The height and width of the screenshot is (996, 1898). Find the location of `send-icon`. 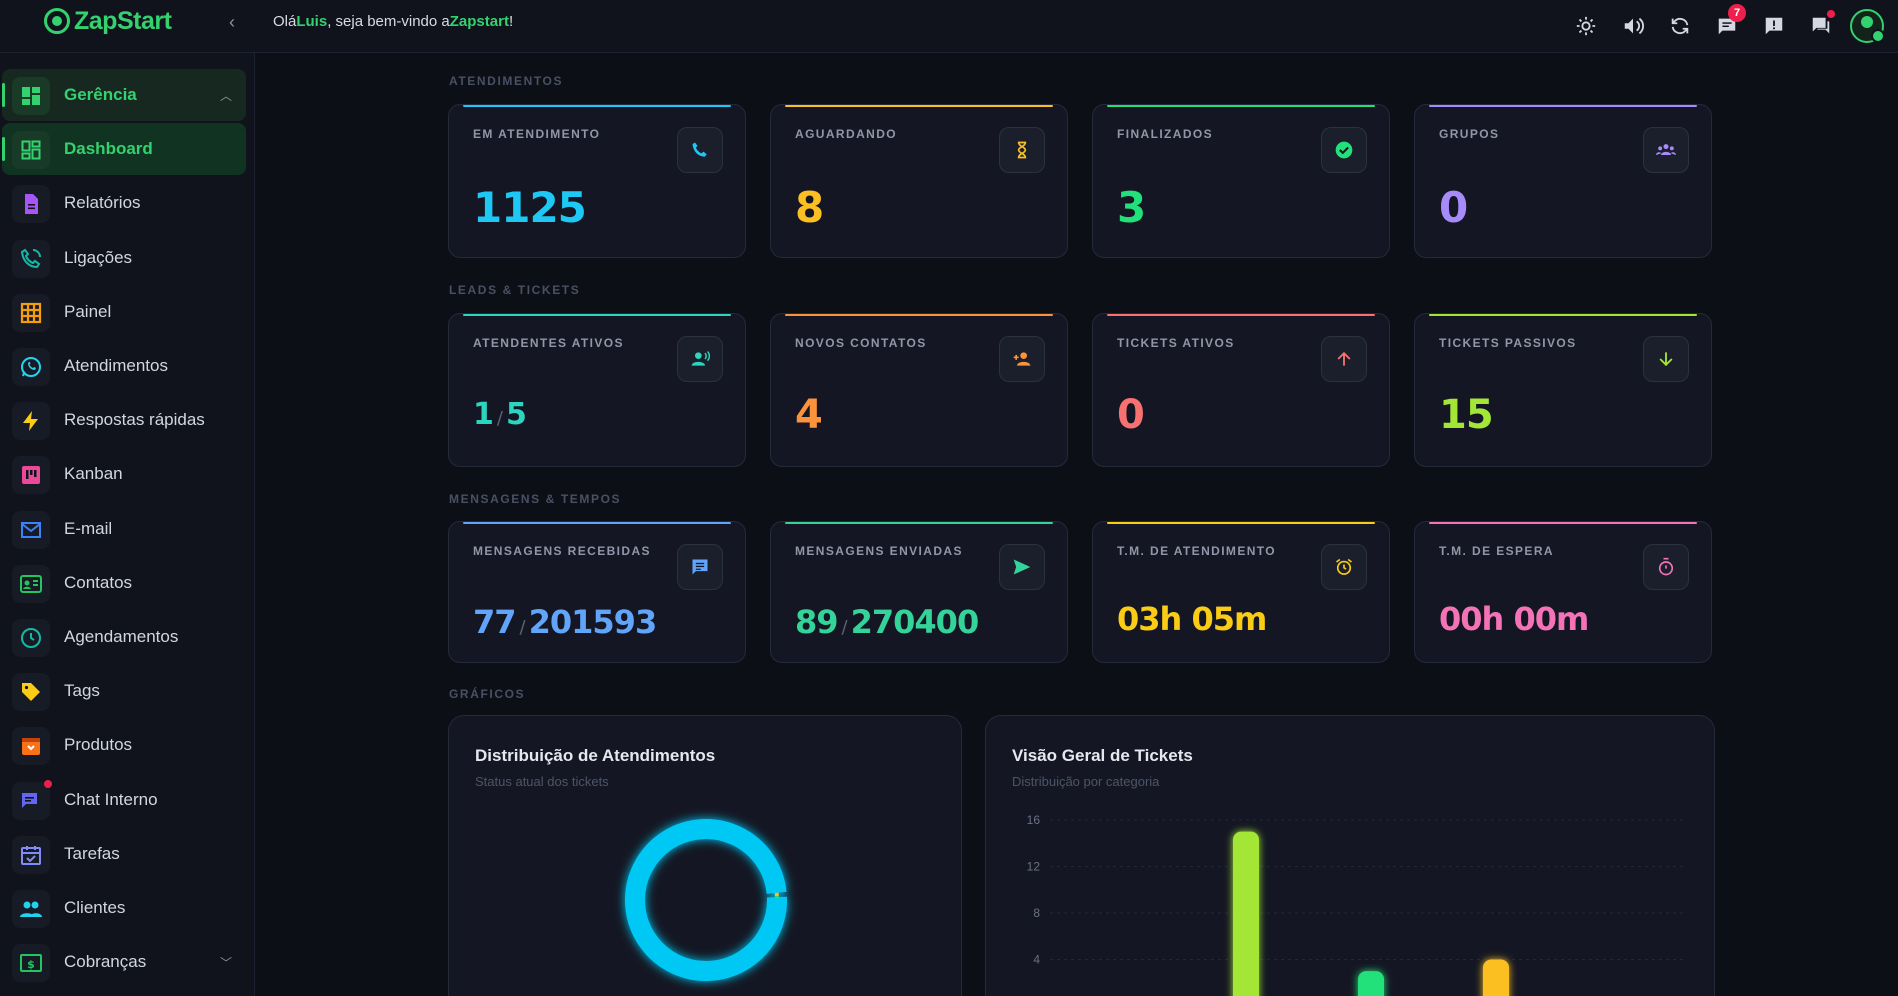

send-icon is located at coordinates (1022, 567).